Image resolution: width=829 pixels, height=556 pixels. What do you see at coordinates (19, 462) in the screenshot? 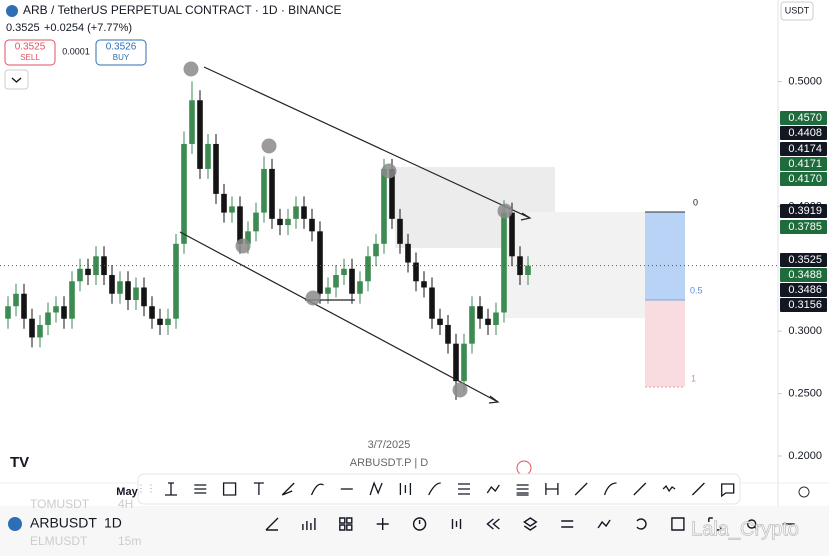
I see `tv-logo: TV` at bounding box center [19, 462].